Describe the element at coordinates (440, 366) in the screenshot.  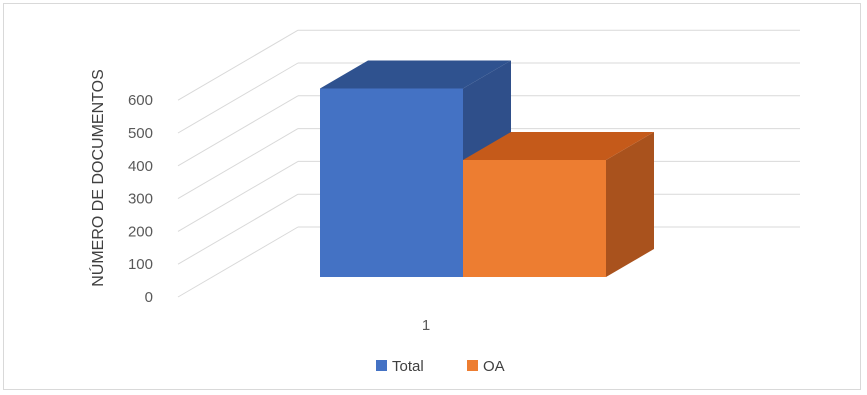
I see `legend: Total OA` at that location.